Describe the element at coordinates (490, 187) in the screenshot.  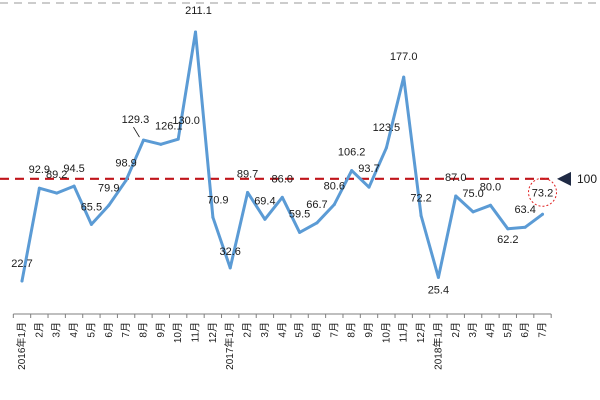
I see `data-label: 80.0` at that location.